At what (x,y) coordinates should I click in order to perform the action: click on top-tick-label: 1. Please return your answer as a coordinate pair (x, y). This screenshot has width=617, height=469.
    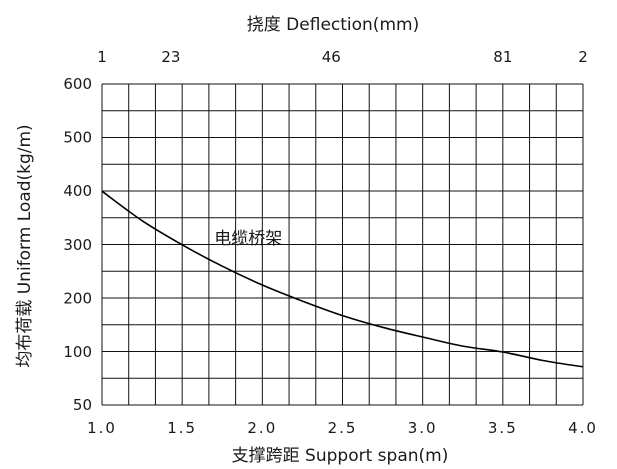
    Looking at the image, I should click on (102, 57).